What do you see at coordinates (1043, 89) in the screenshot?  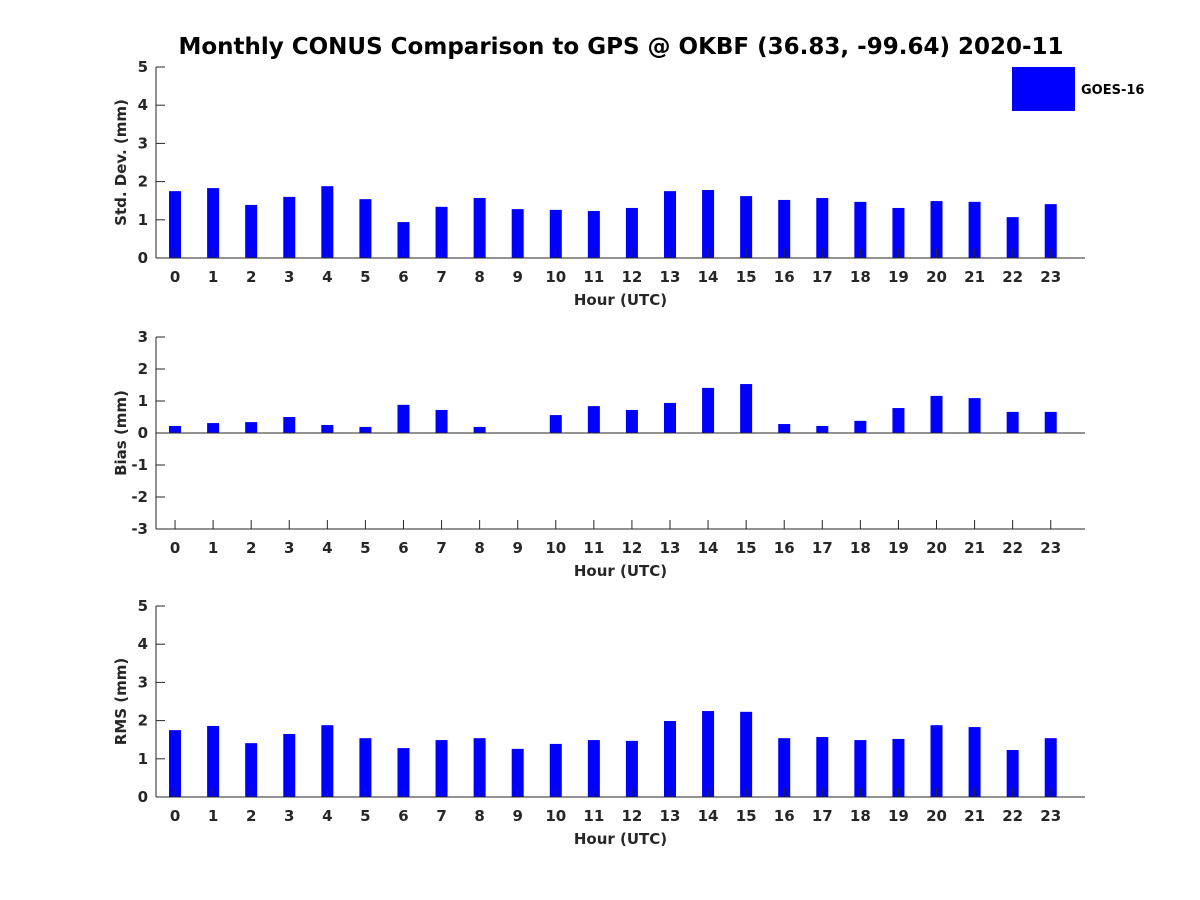 I see `legend-swatch` at bounding box center [1043, 89].